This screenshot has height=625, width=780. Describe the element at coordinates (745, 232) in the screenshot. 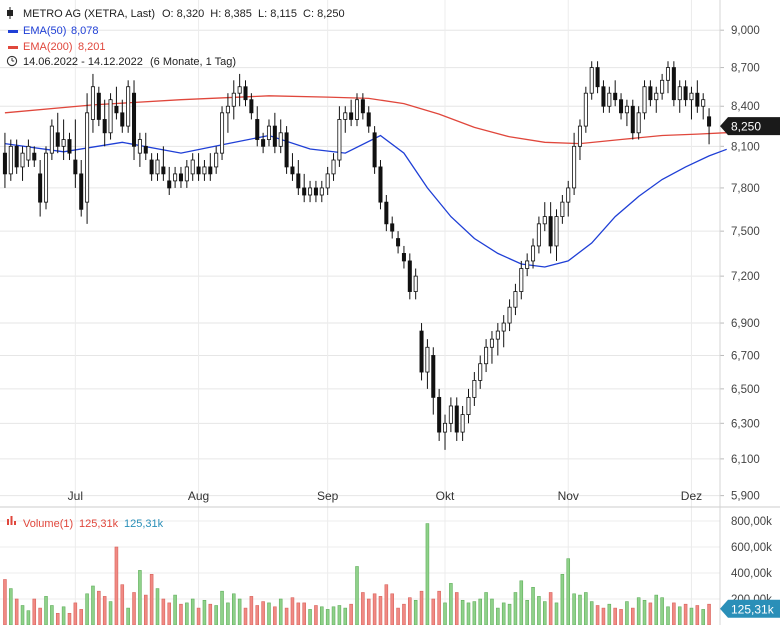

I see `price-tick-label: 7,500` at that location.